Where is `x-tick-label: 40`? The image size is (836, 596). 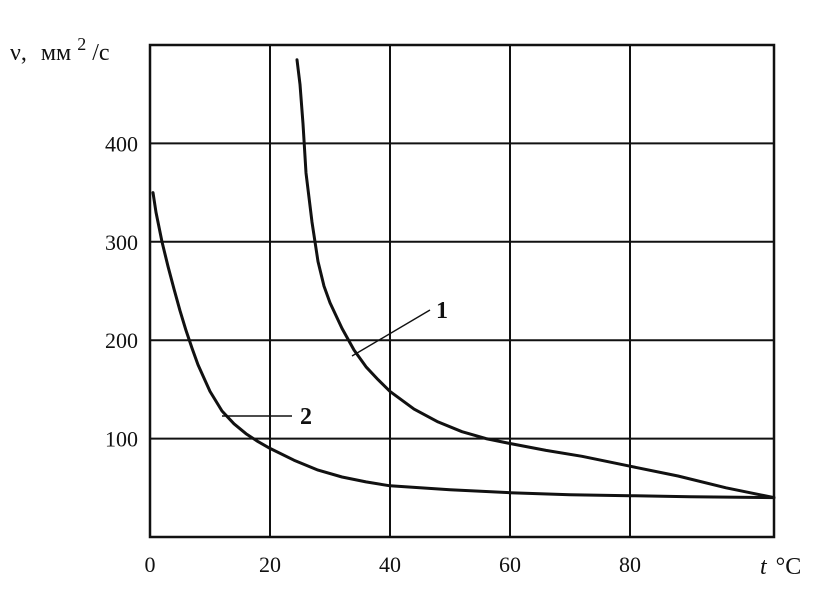
x-tick-label: 40 is located at coordinates (390, 564).